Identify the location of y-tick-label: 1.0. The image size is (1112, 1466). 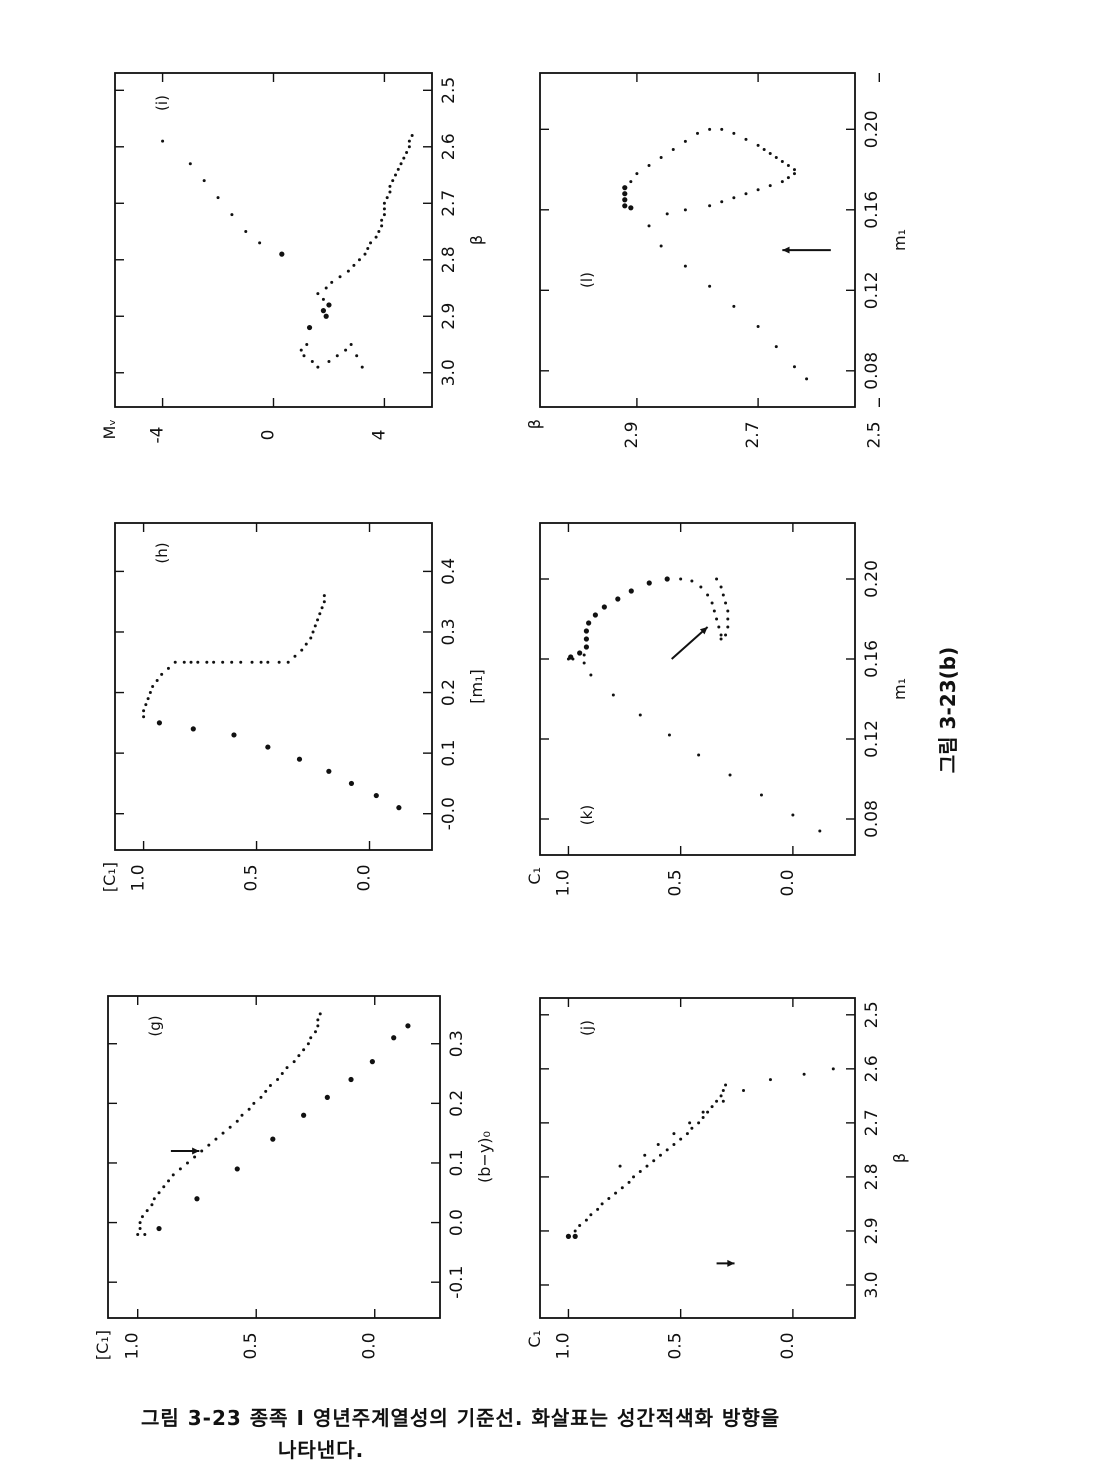
(139, 877).